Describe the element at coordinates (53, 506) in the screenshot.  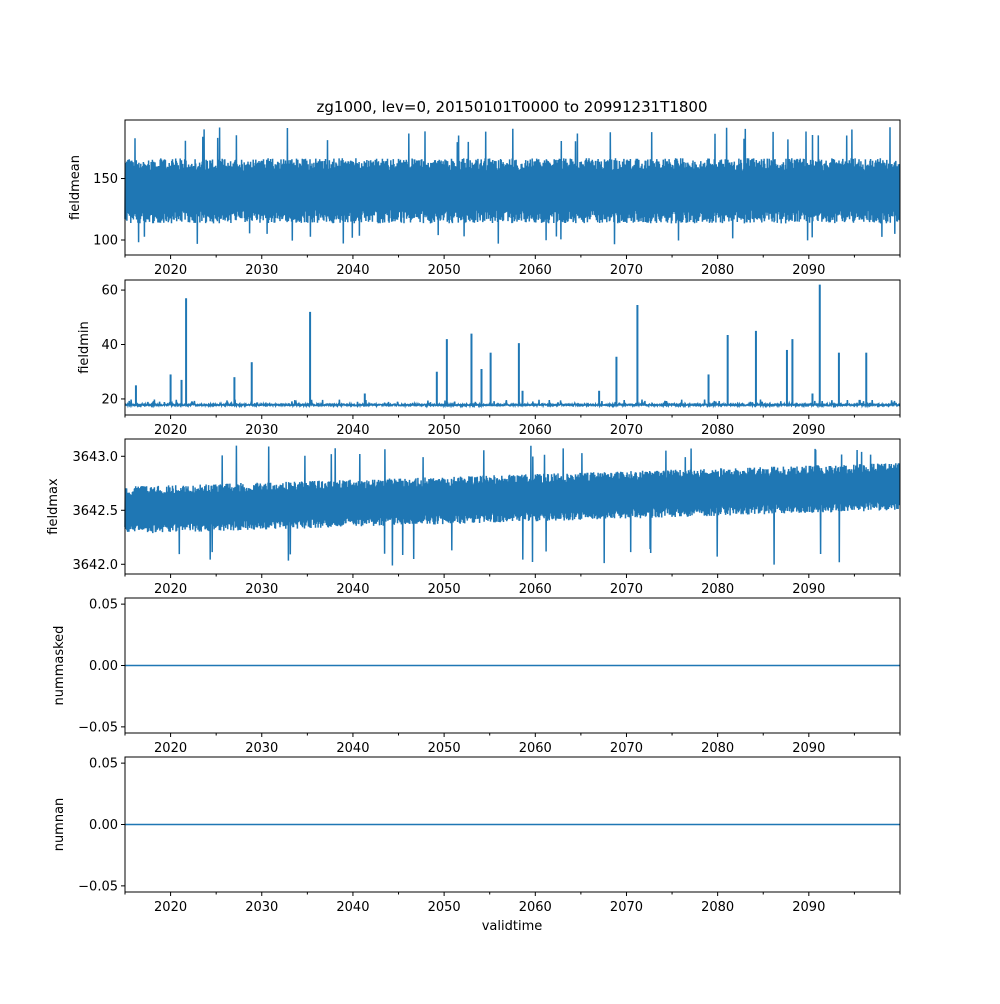
I see `y-axis-label: fieldmax` at that location.